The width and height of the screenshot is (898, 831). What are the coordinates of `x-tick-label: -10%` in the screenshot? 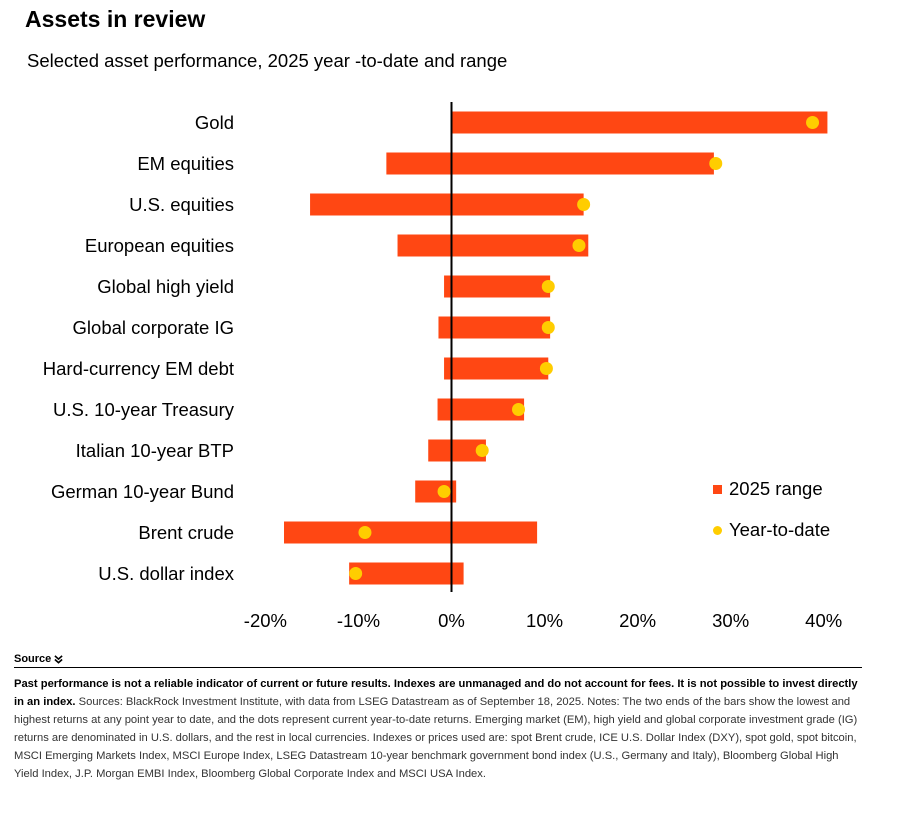 It's located at (358, 620).